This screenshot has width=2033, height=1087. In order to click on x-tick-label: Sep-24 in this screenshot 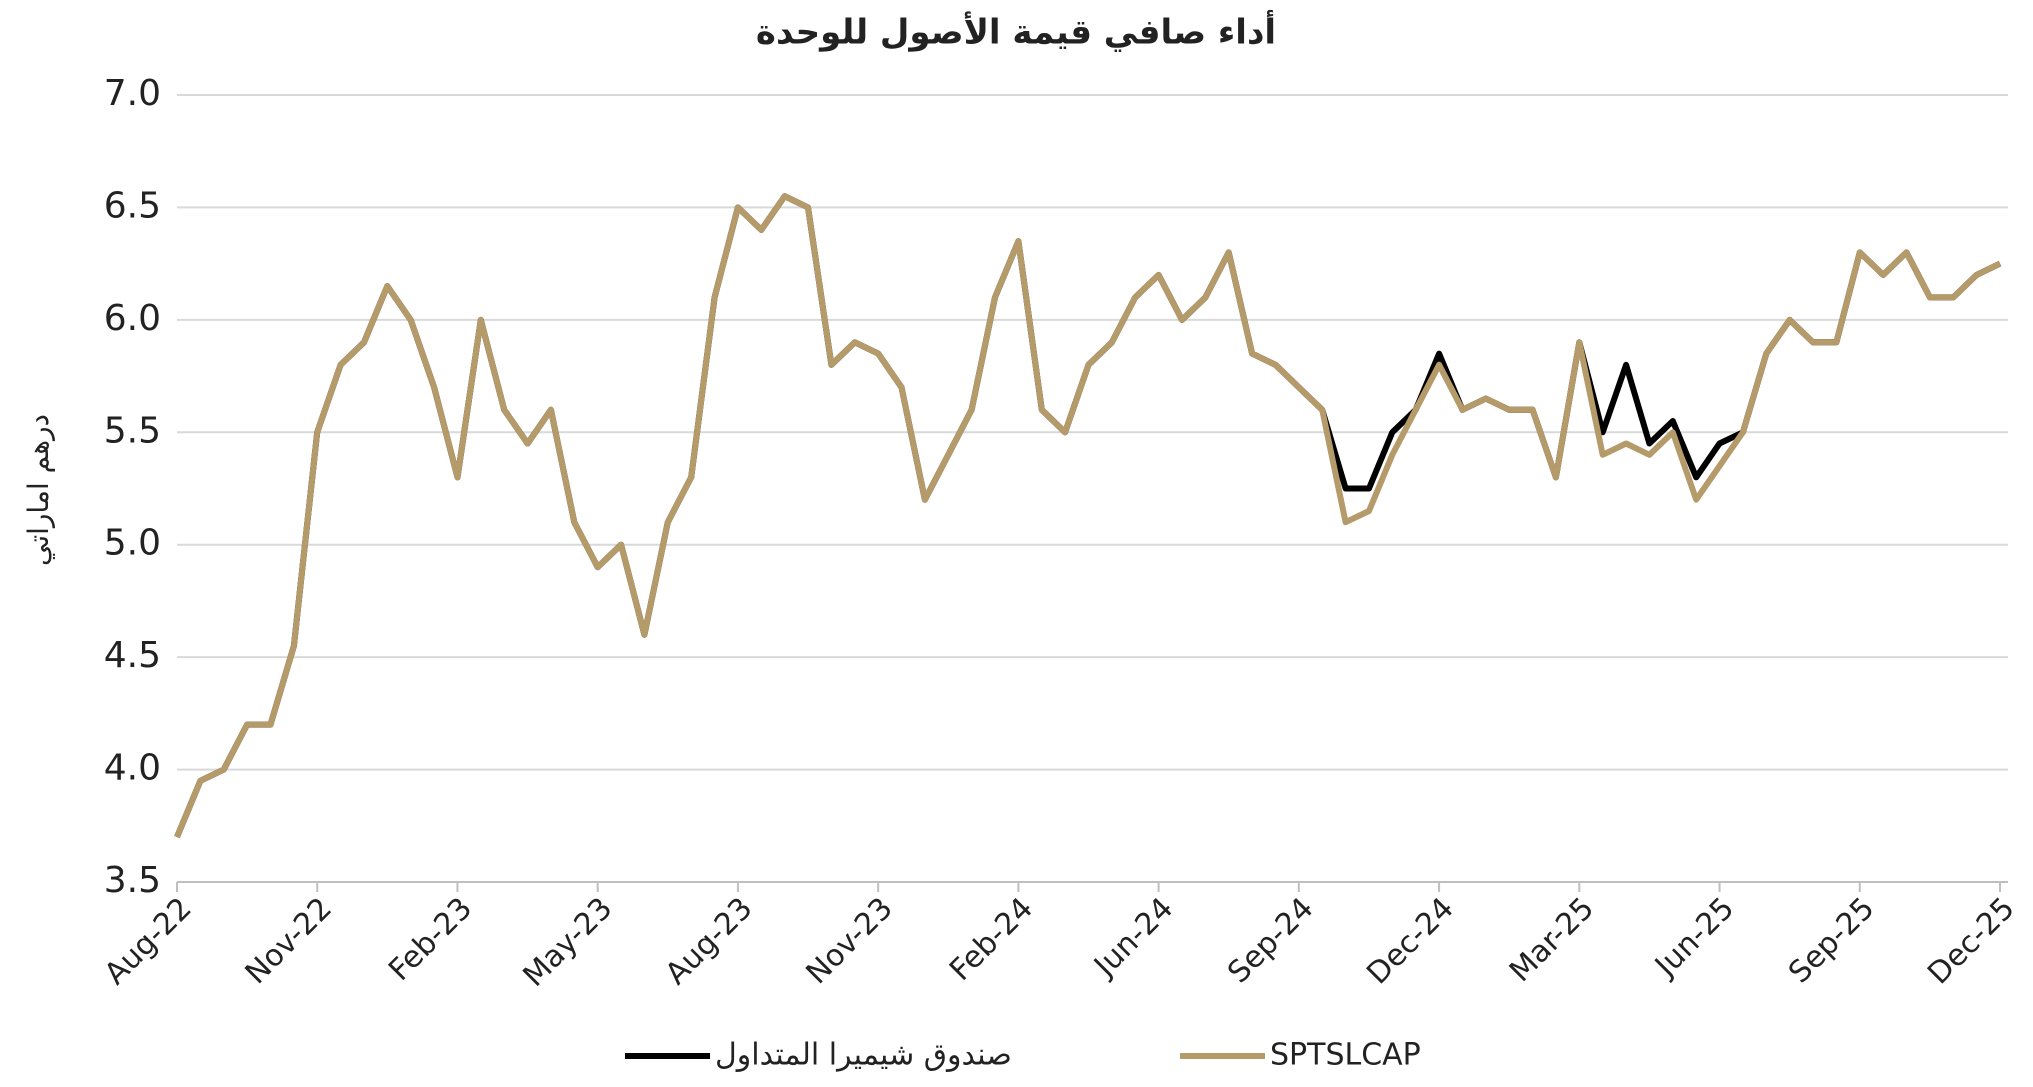, I will do `click(1270, 940)`.